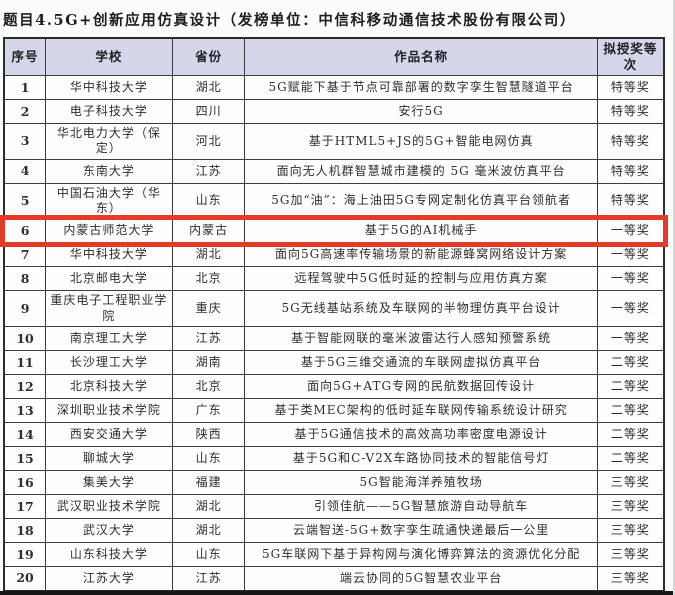  Describe the element at coordinates (674, 297) in the screenshot. I see `page-right-edge` at that location.